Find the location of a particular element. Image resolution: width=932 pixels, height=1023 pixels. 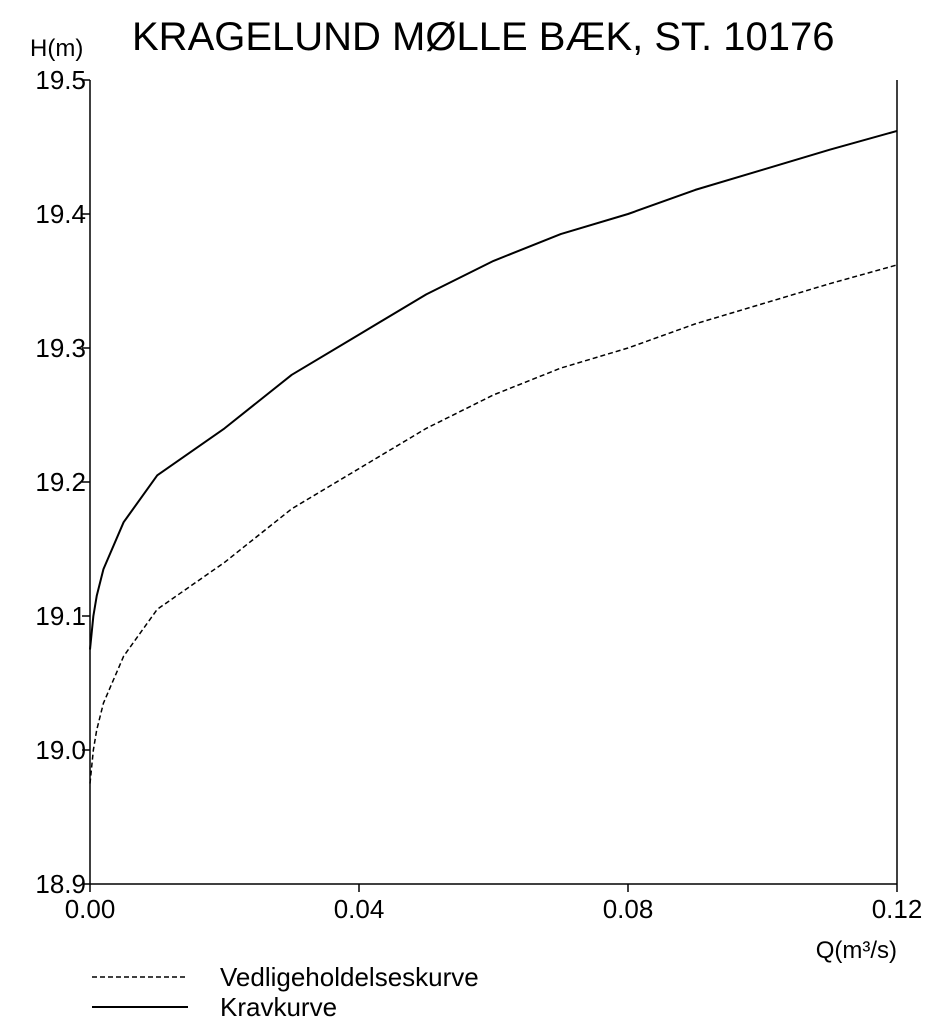

x-tick-label: 0.04 is located at coordinates (359, 909).